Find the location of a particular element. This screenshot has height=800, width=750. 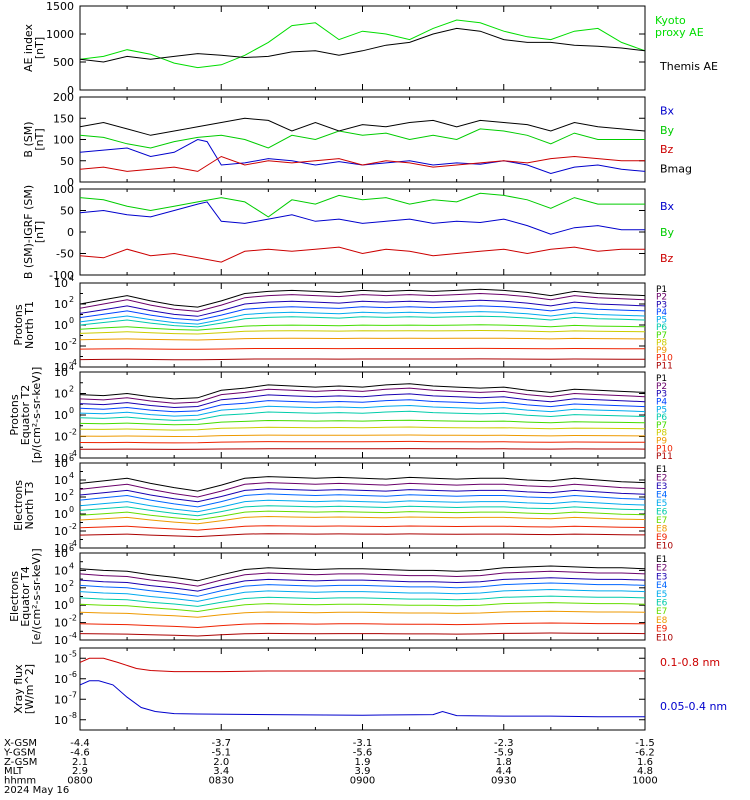

y-axis-label: Electrons is located at coordinates (14, 596).